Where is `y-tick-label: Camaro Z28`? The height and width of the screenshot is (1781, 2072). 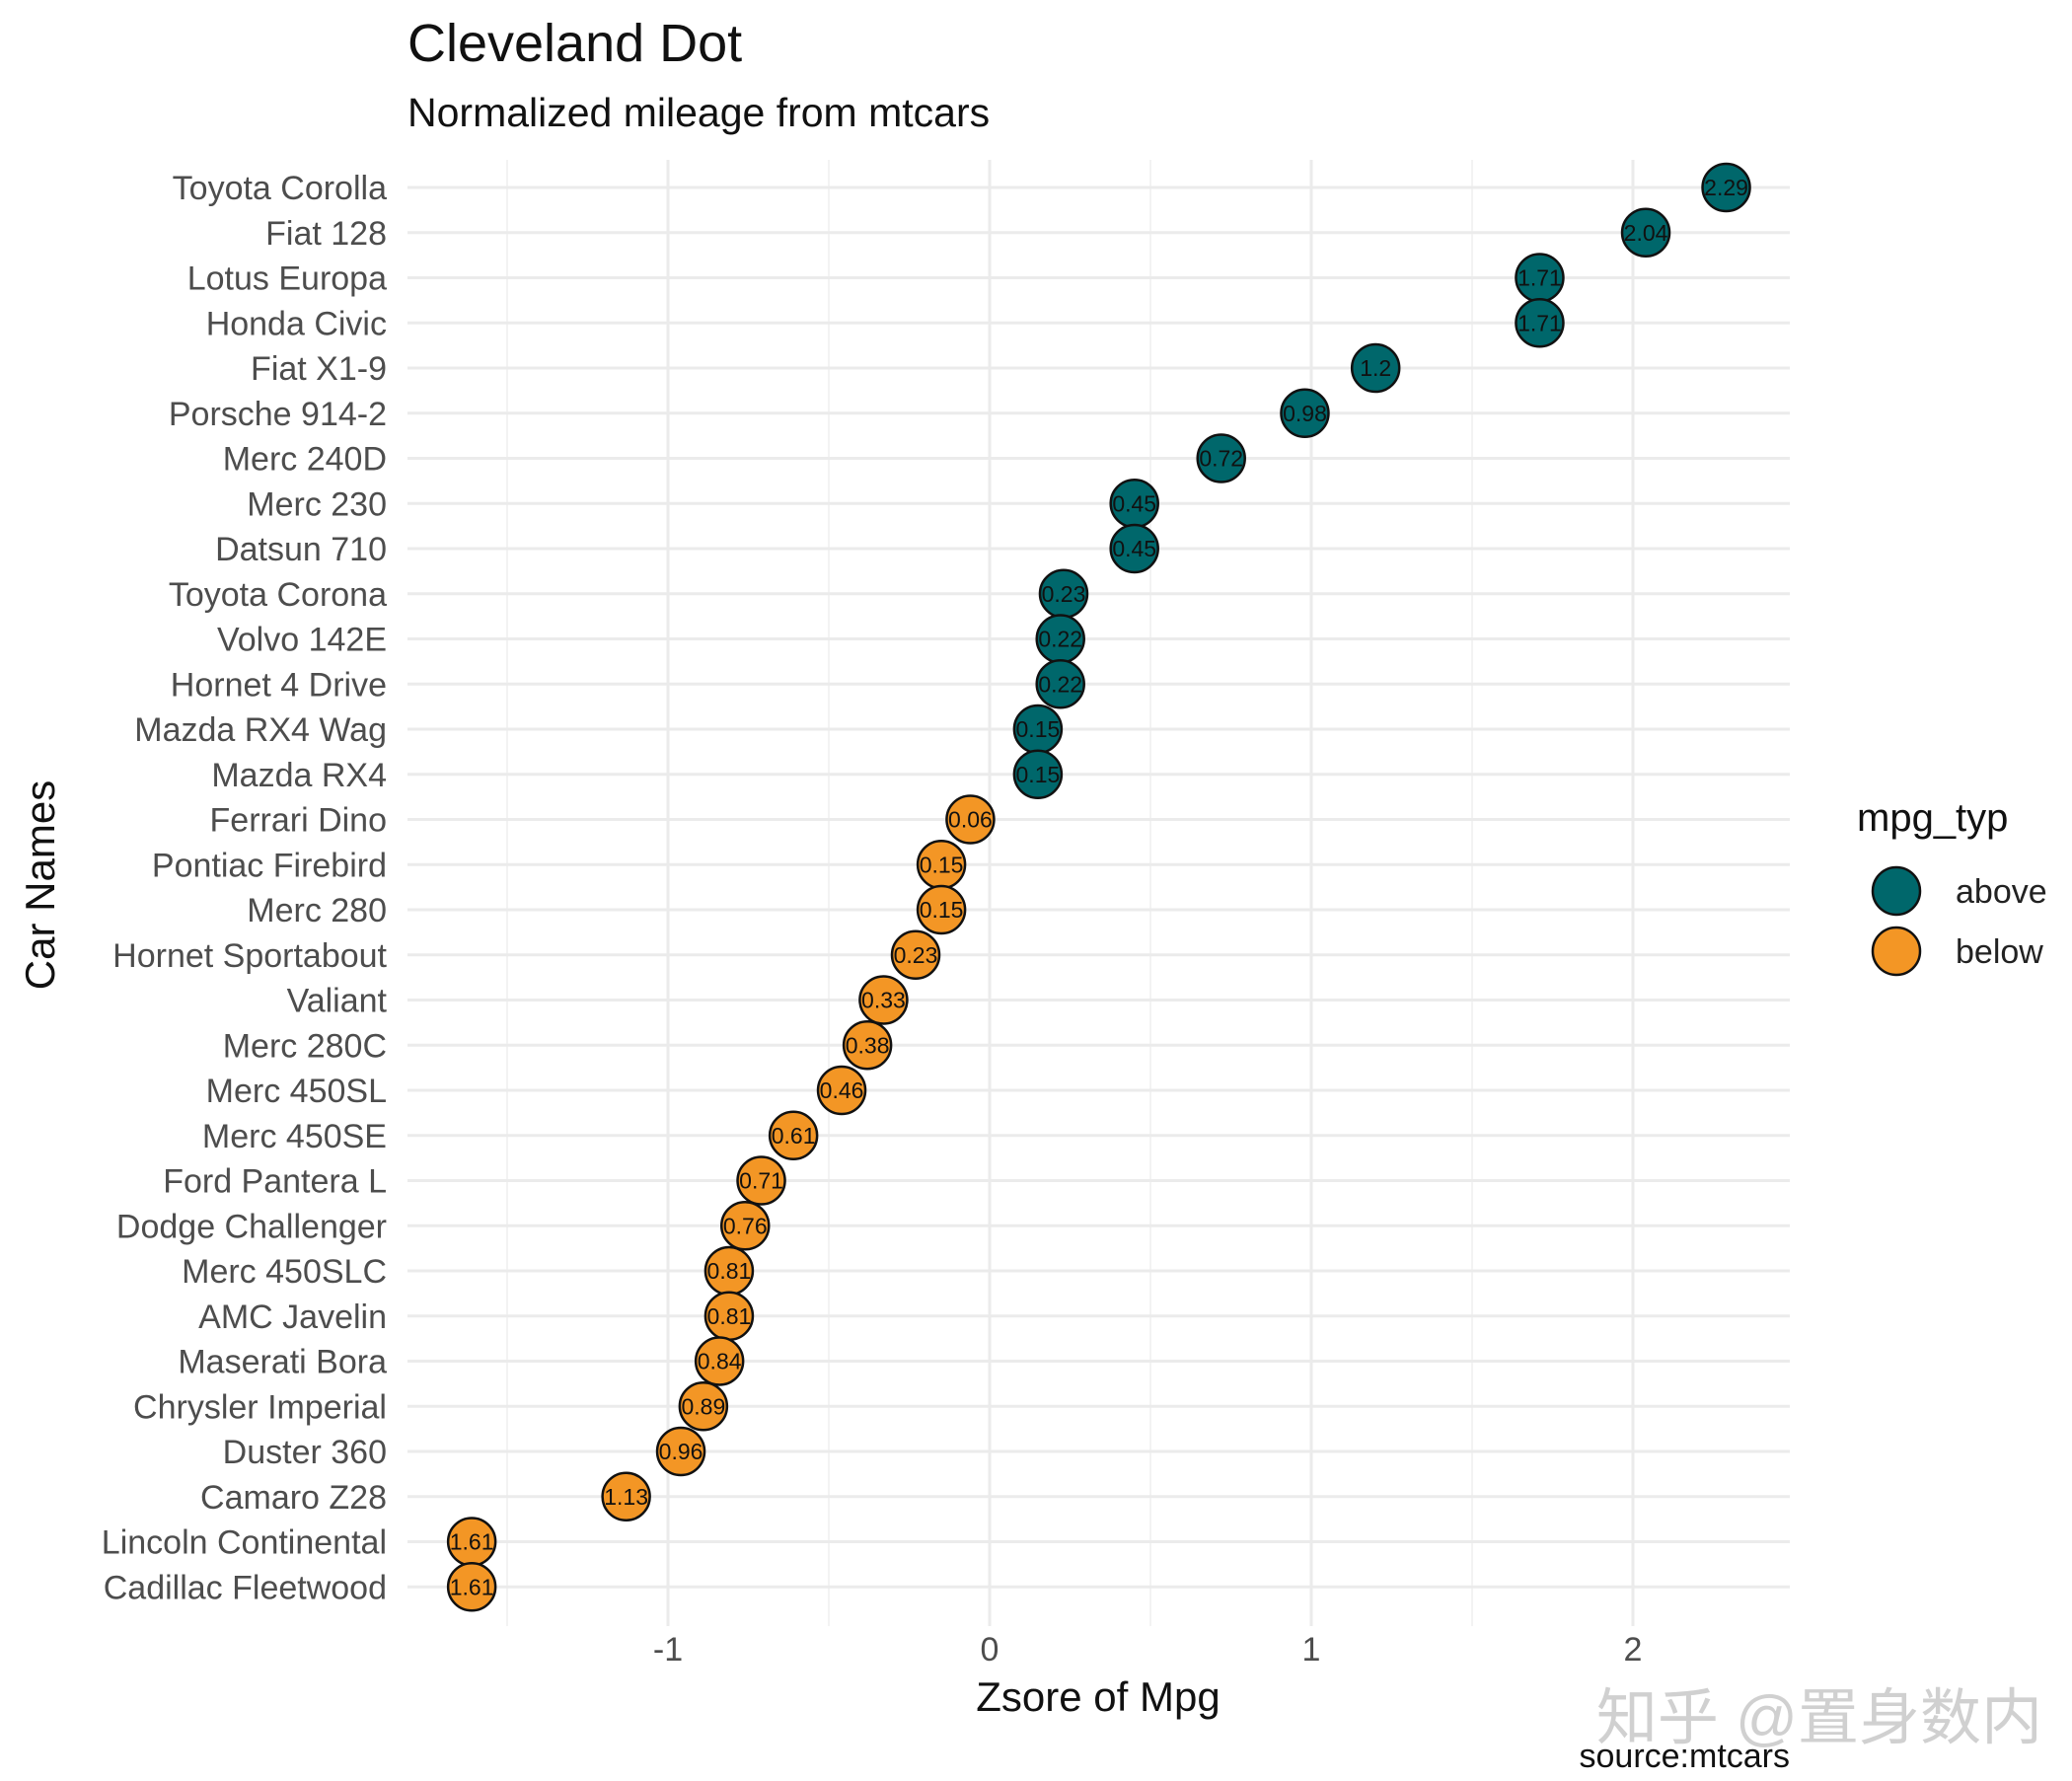 y-tick-label: Camaro Z28 is located at coordinates (294, 1498).